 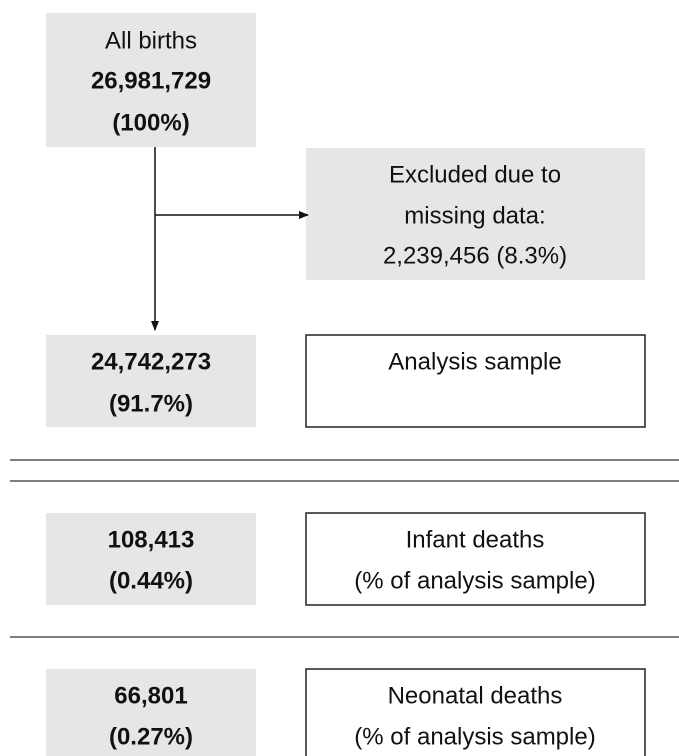 I want to click on box-infant-count, so click(x=151, y=559).